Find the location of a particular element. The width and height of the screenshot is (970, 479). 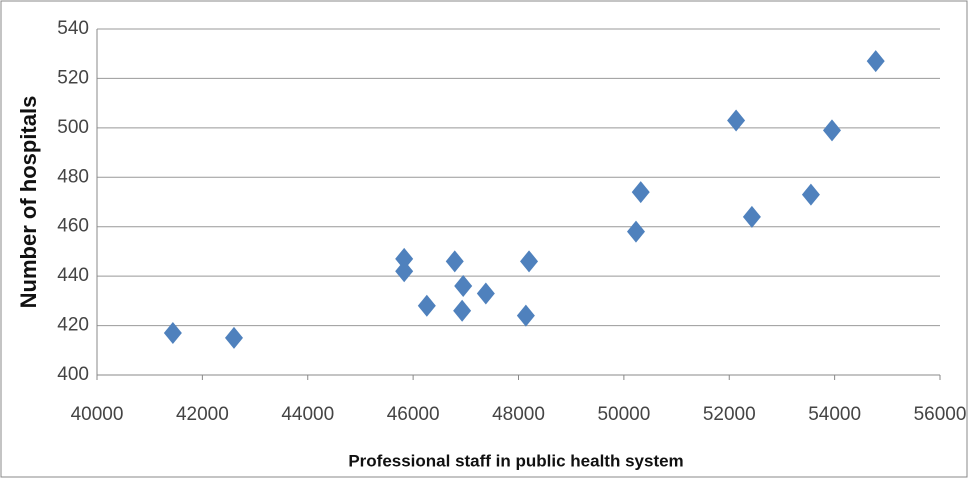

x-tick-label: 54000 is located at coordinates (834, 414).